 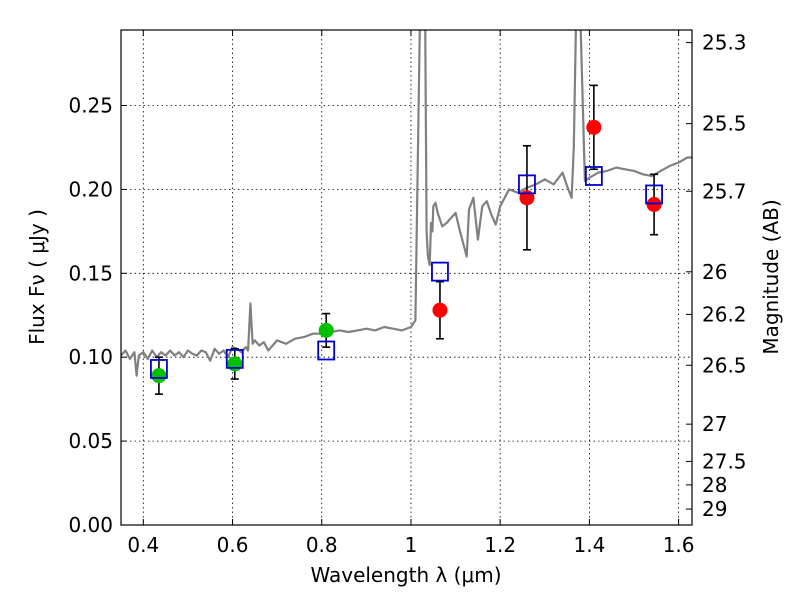 What do you see at coordinates (143, 545) in the screenshot?
I see `x-tick-label: 0.4` at bounding box center [143, 545].